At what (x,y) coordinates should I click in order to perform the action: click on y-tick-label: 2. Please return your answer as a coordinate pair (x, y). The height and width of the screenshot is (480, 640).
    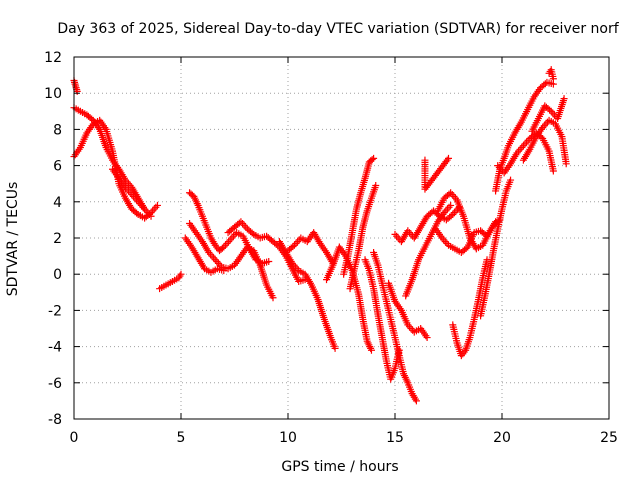
    Looking at the image, I should click on (57, 239).